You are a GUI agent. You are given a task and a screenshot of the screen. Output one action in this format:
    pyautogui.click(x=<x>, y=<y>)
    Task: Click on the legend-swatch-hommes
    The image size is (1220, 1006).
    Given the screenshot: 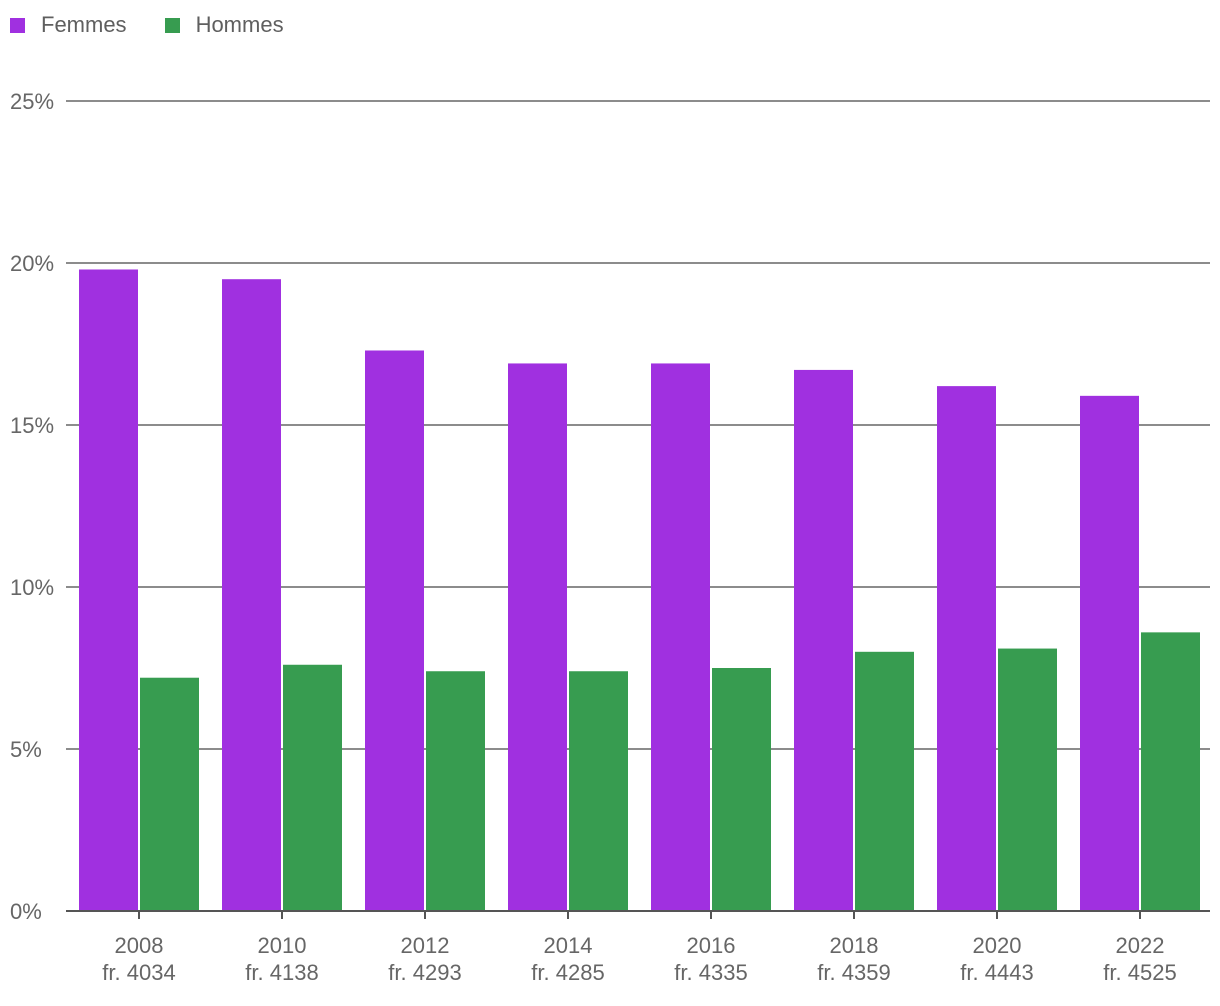 What is the action you would take?
    pyautogui.click(x=172, y=25)
    